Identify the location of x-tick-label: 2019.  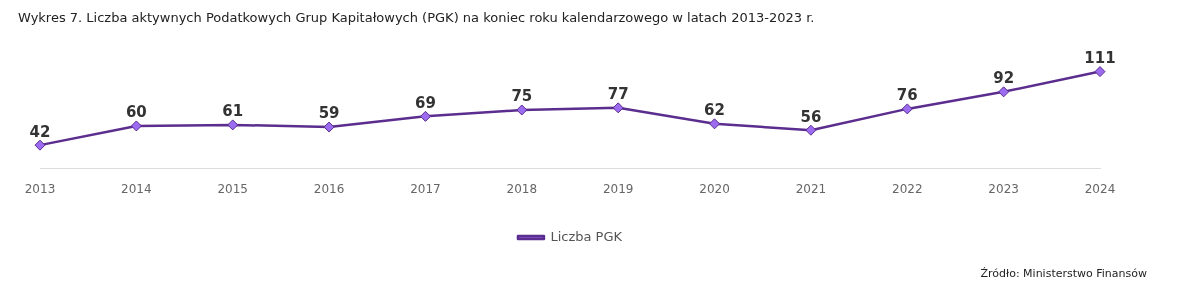
(618, 188).